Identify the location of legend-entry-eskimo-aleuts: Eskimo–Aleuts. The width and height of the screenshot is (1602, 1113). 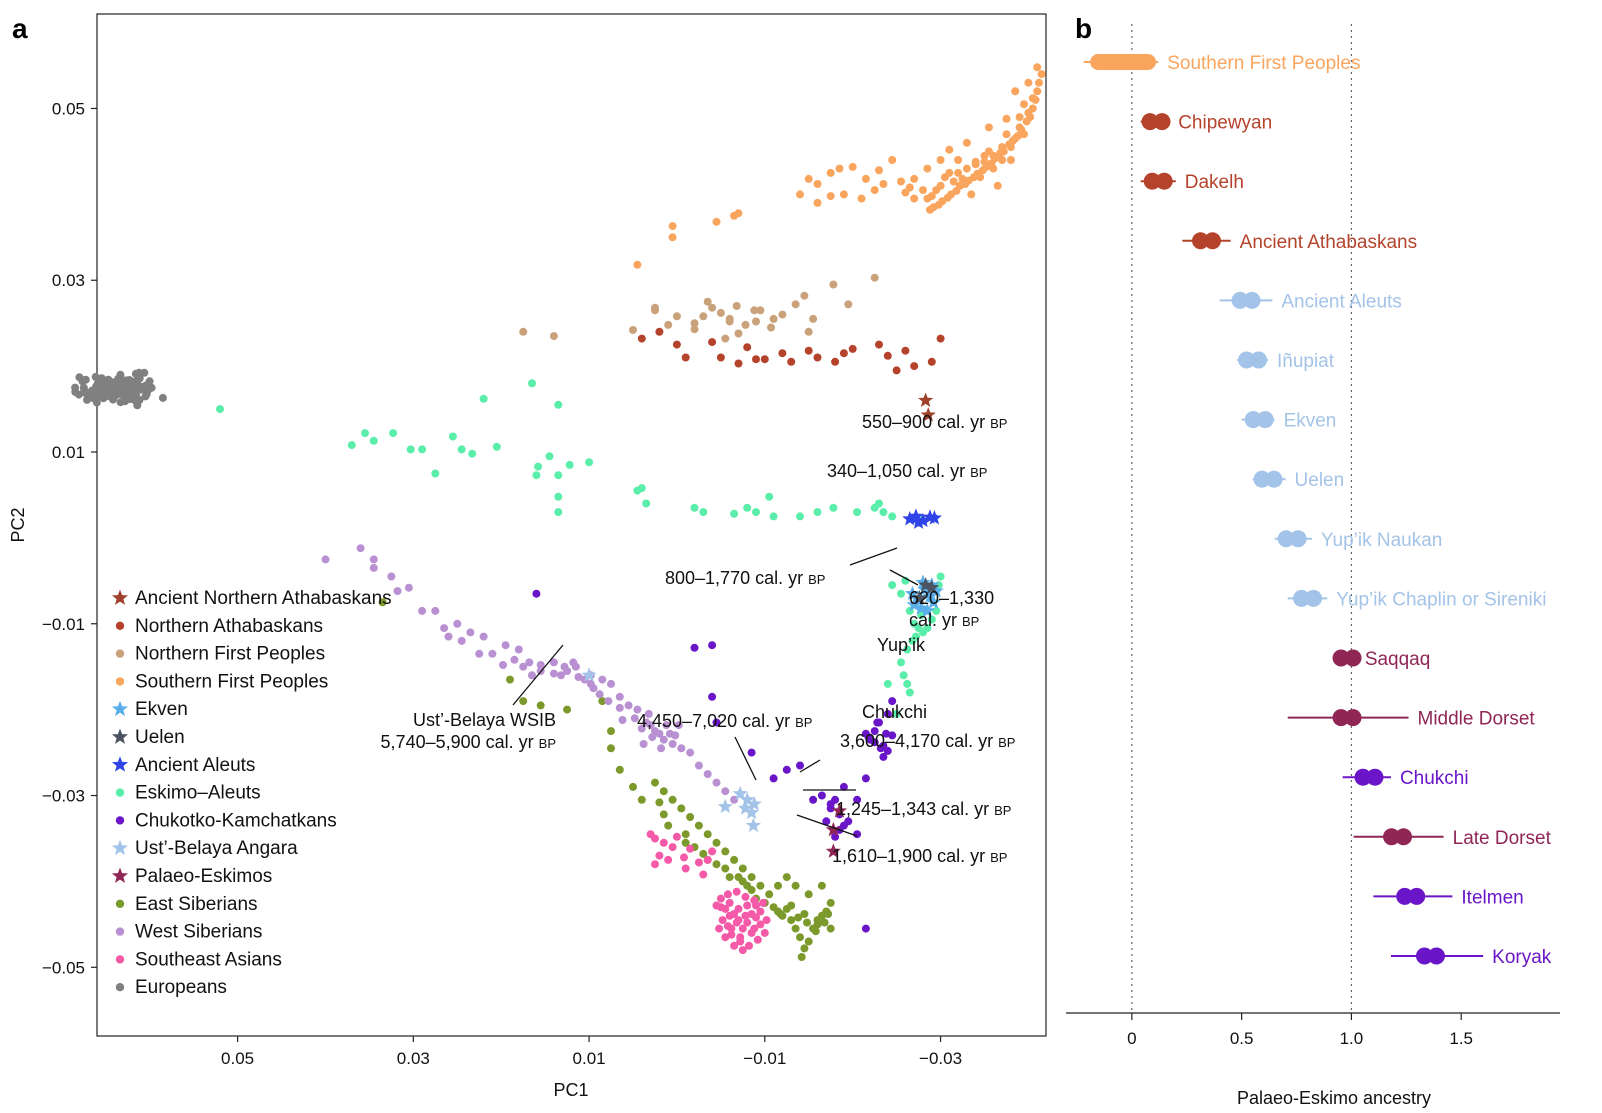
(188, 793).